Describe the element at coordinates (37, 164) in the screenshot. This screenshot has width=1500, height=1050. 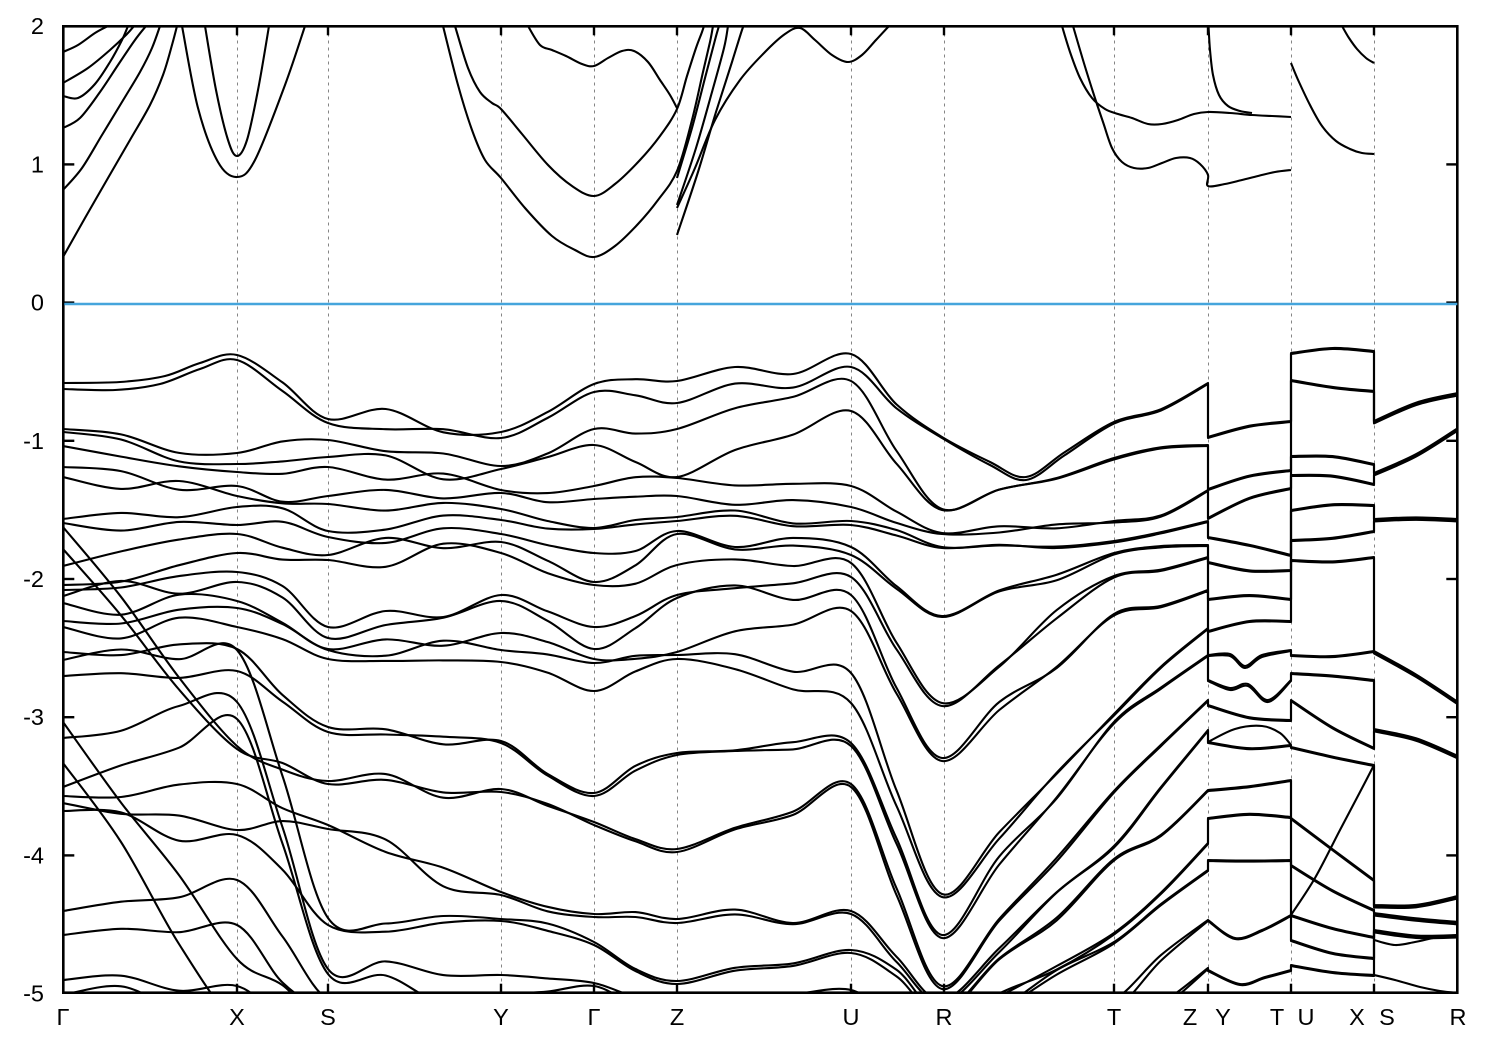
I see `svg-text: 1` at that location.